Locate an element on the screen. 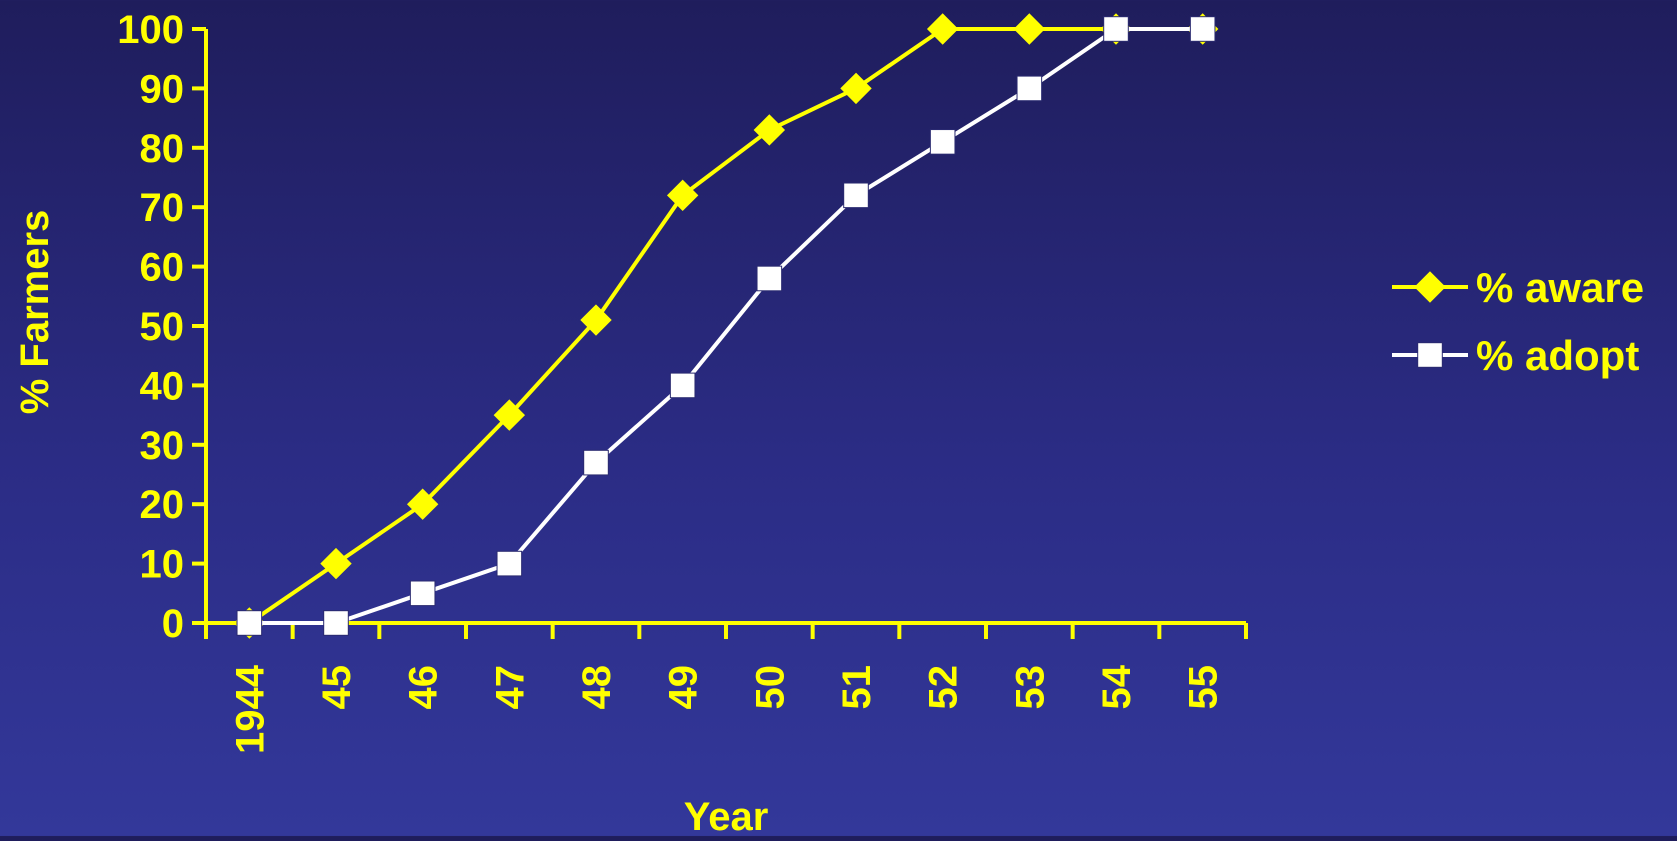 The height and width of the screenshot is (841, 1677). legend-item-1: % adopt is located at coordinates (1515, 355).